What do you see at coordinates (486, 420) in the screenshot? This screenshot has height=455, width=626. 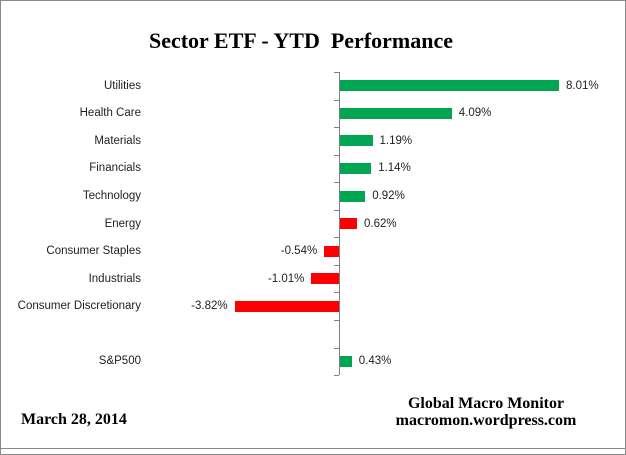 I see `credit-line-2: macromon.wordpress.com` at bounding box center [486, 420].